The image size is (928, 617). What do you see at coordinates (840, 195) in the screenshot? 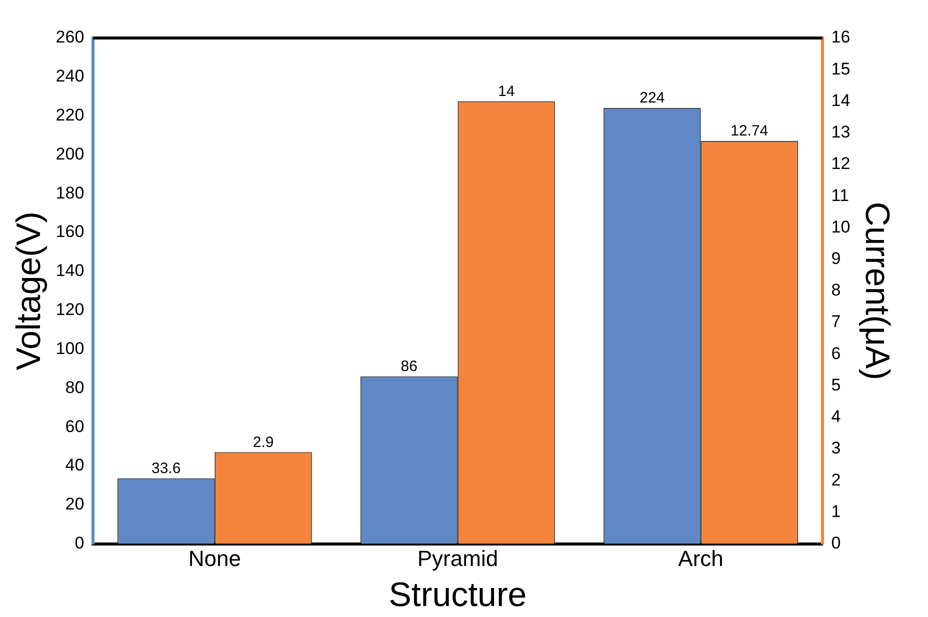
I see `y2-tick-label: 11` at bounding box center [840, 195].